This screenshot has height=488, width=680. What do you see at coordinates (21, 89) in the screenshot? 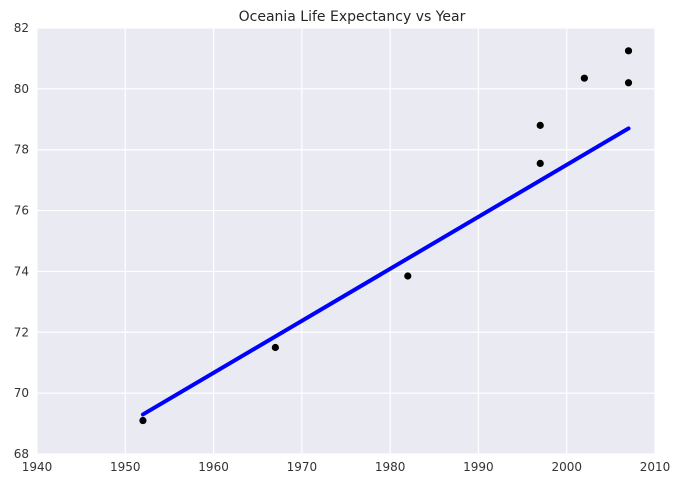
I see `y-tick-label: 80` at bounding box center [21, 89].